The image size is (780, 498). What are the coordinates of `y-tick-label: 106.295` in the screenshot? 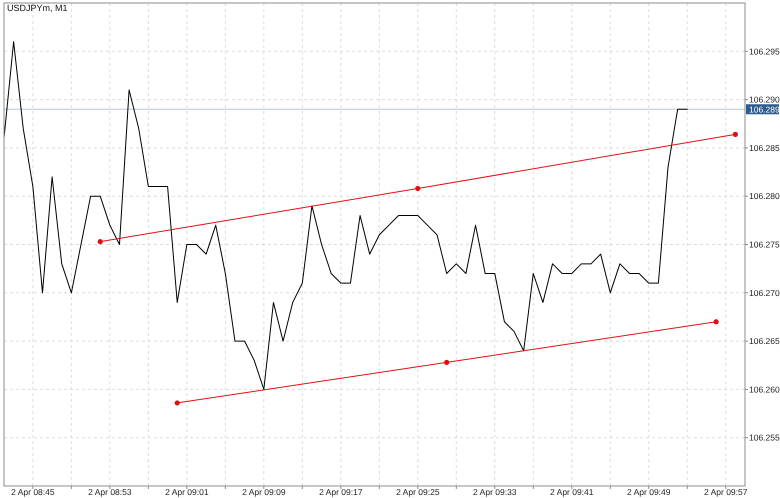 It's located at (764, 51).